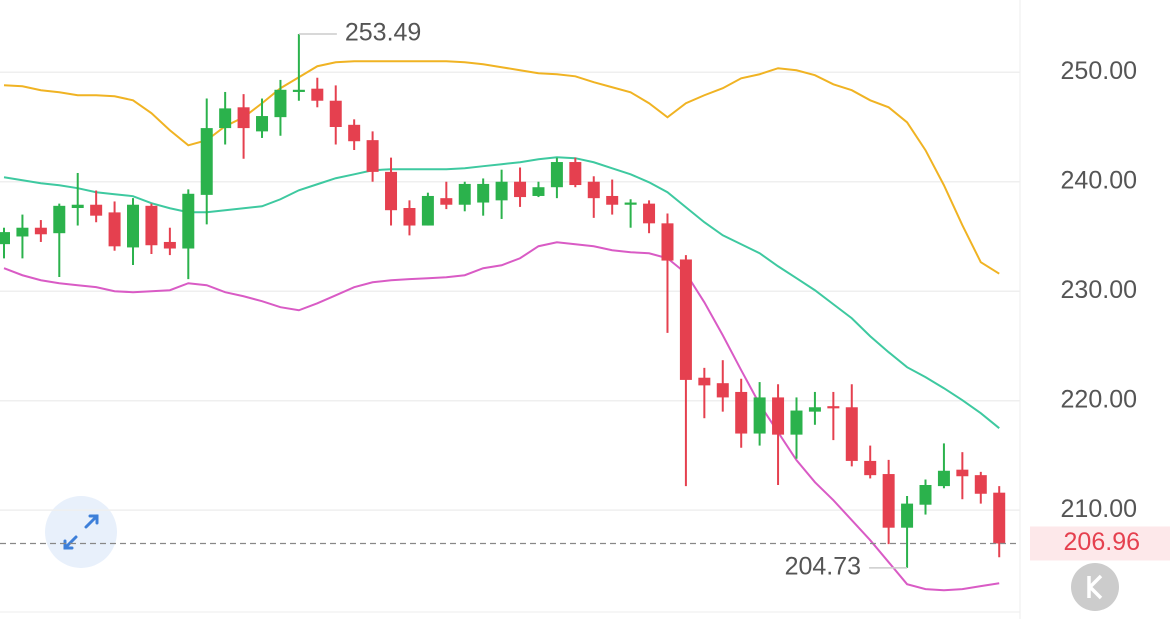  I want to click on expand-button, so click(81, 532).